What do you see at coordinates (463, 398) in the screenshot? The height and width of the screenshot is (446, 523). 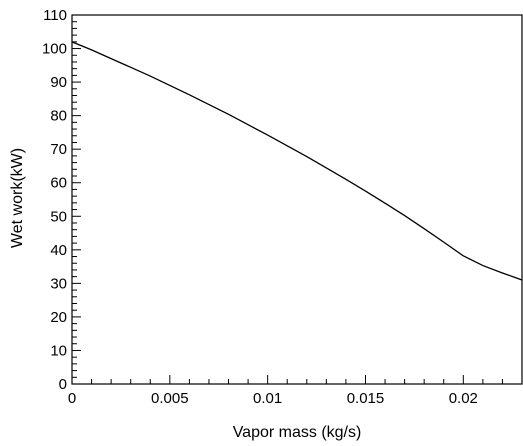 I see `x-tick-label: 0.02` at bounding box center [463, 398].